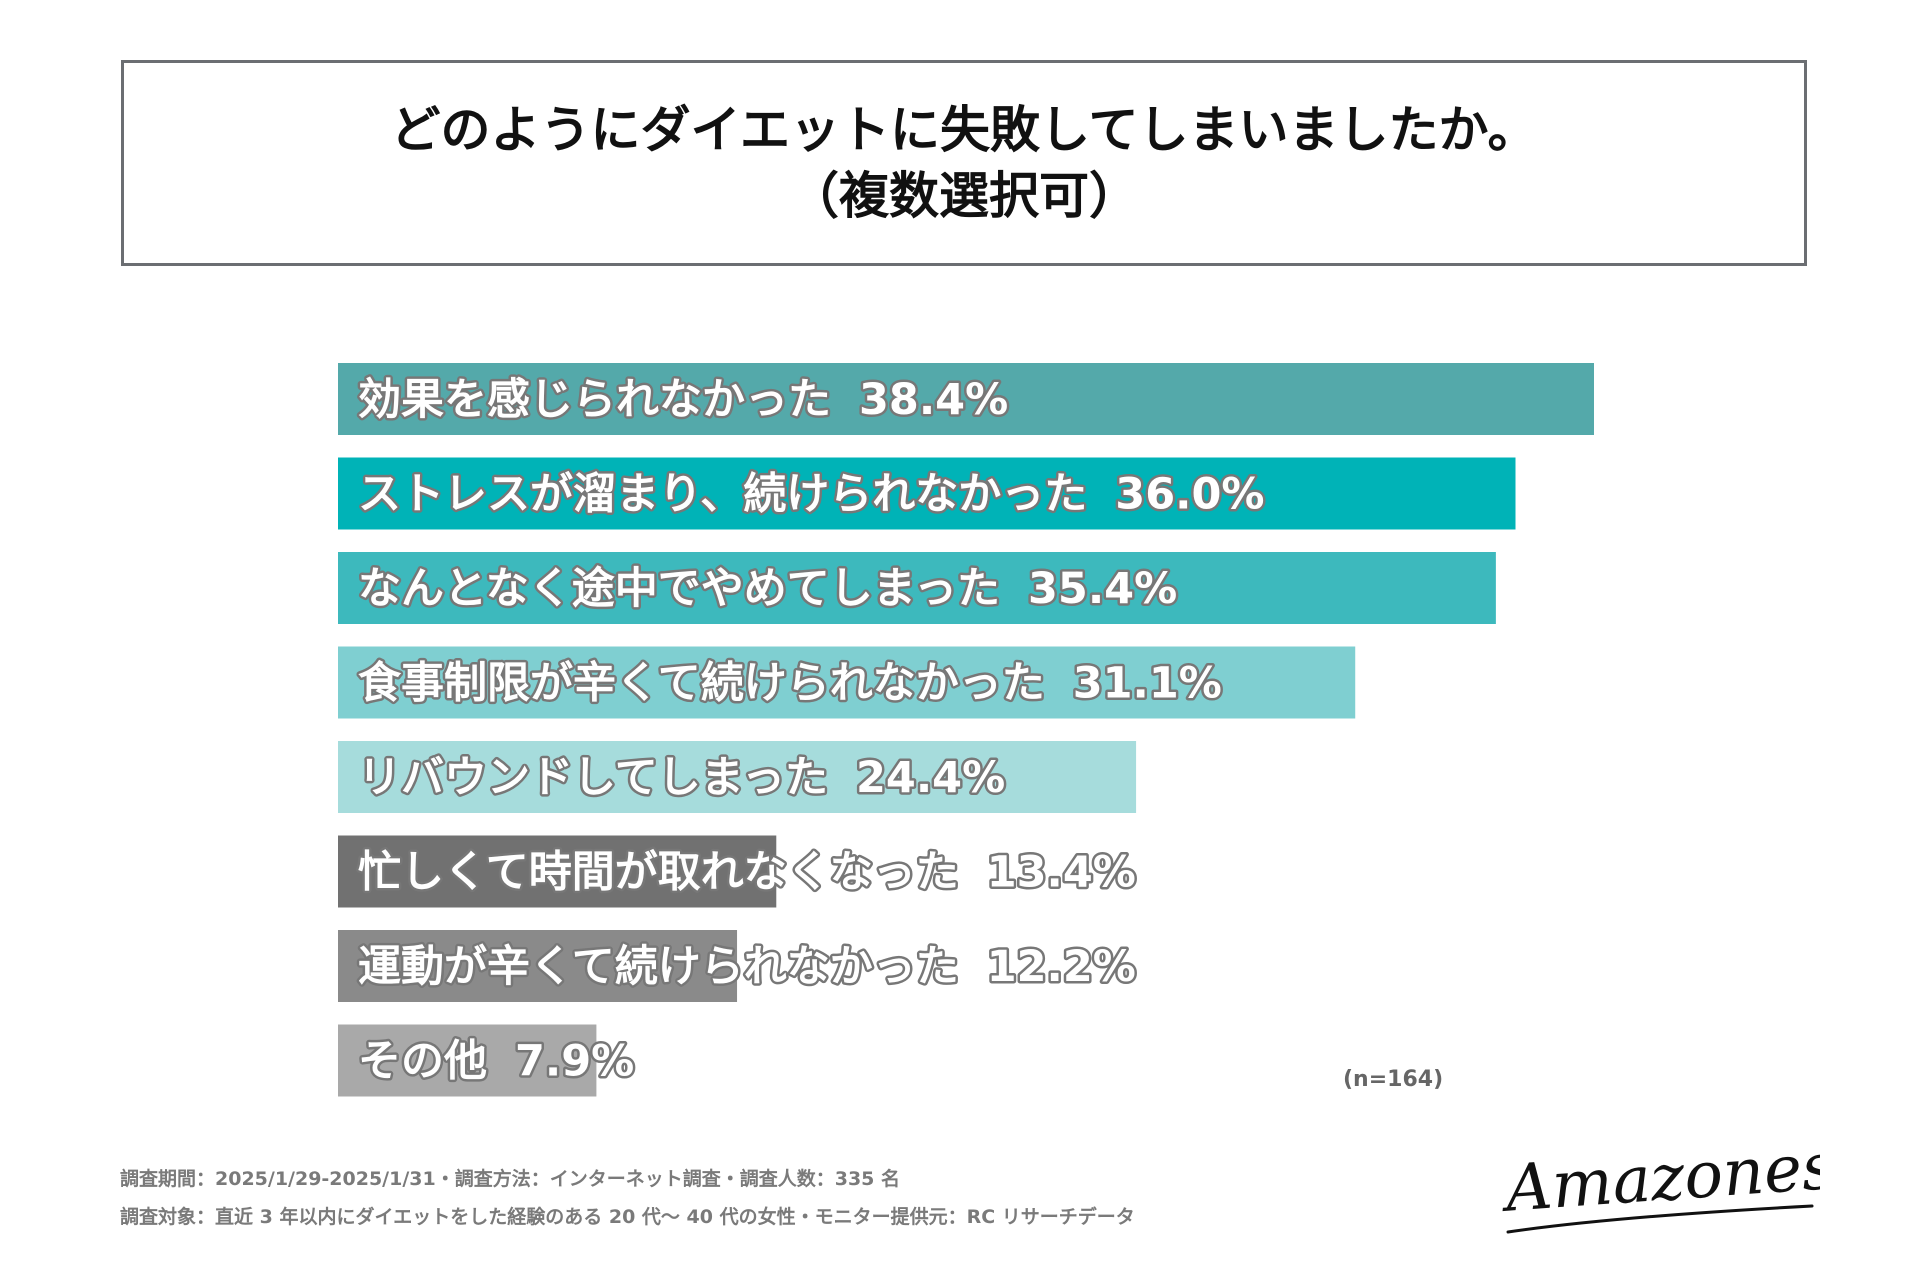 The height and width of the screenshot is (1280, 1920). What do you see at coordinates (594, 400) in the screenshot?
I see `category-label: 効果を感じられなかった` at bounding box center [594, 400].